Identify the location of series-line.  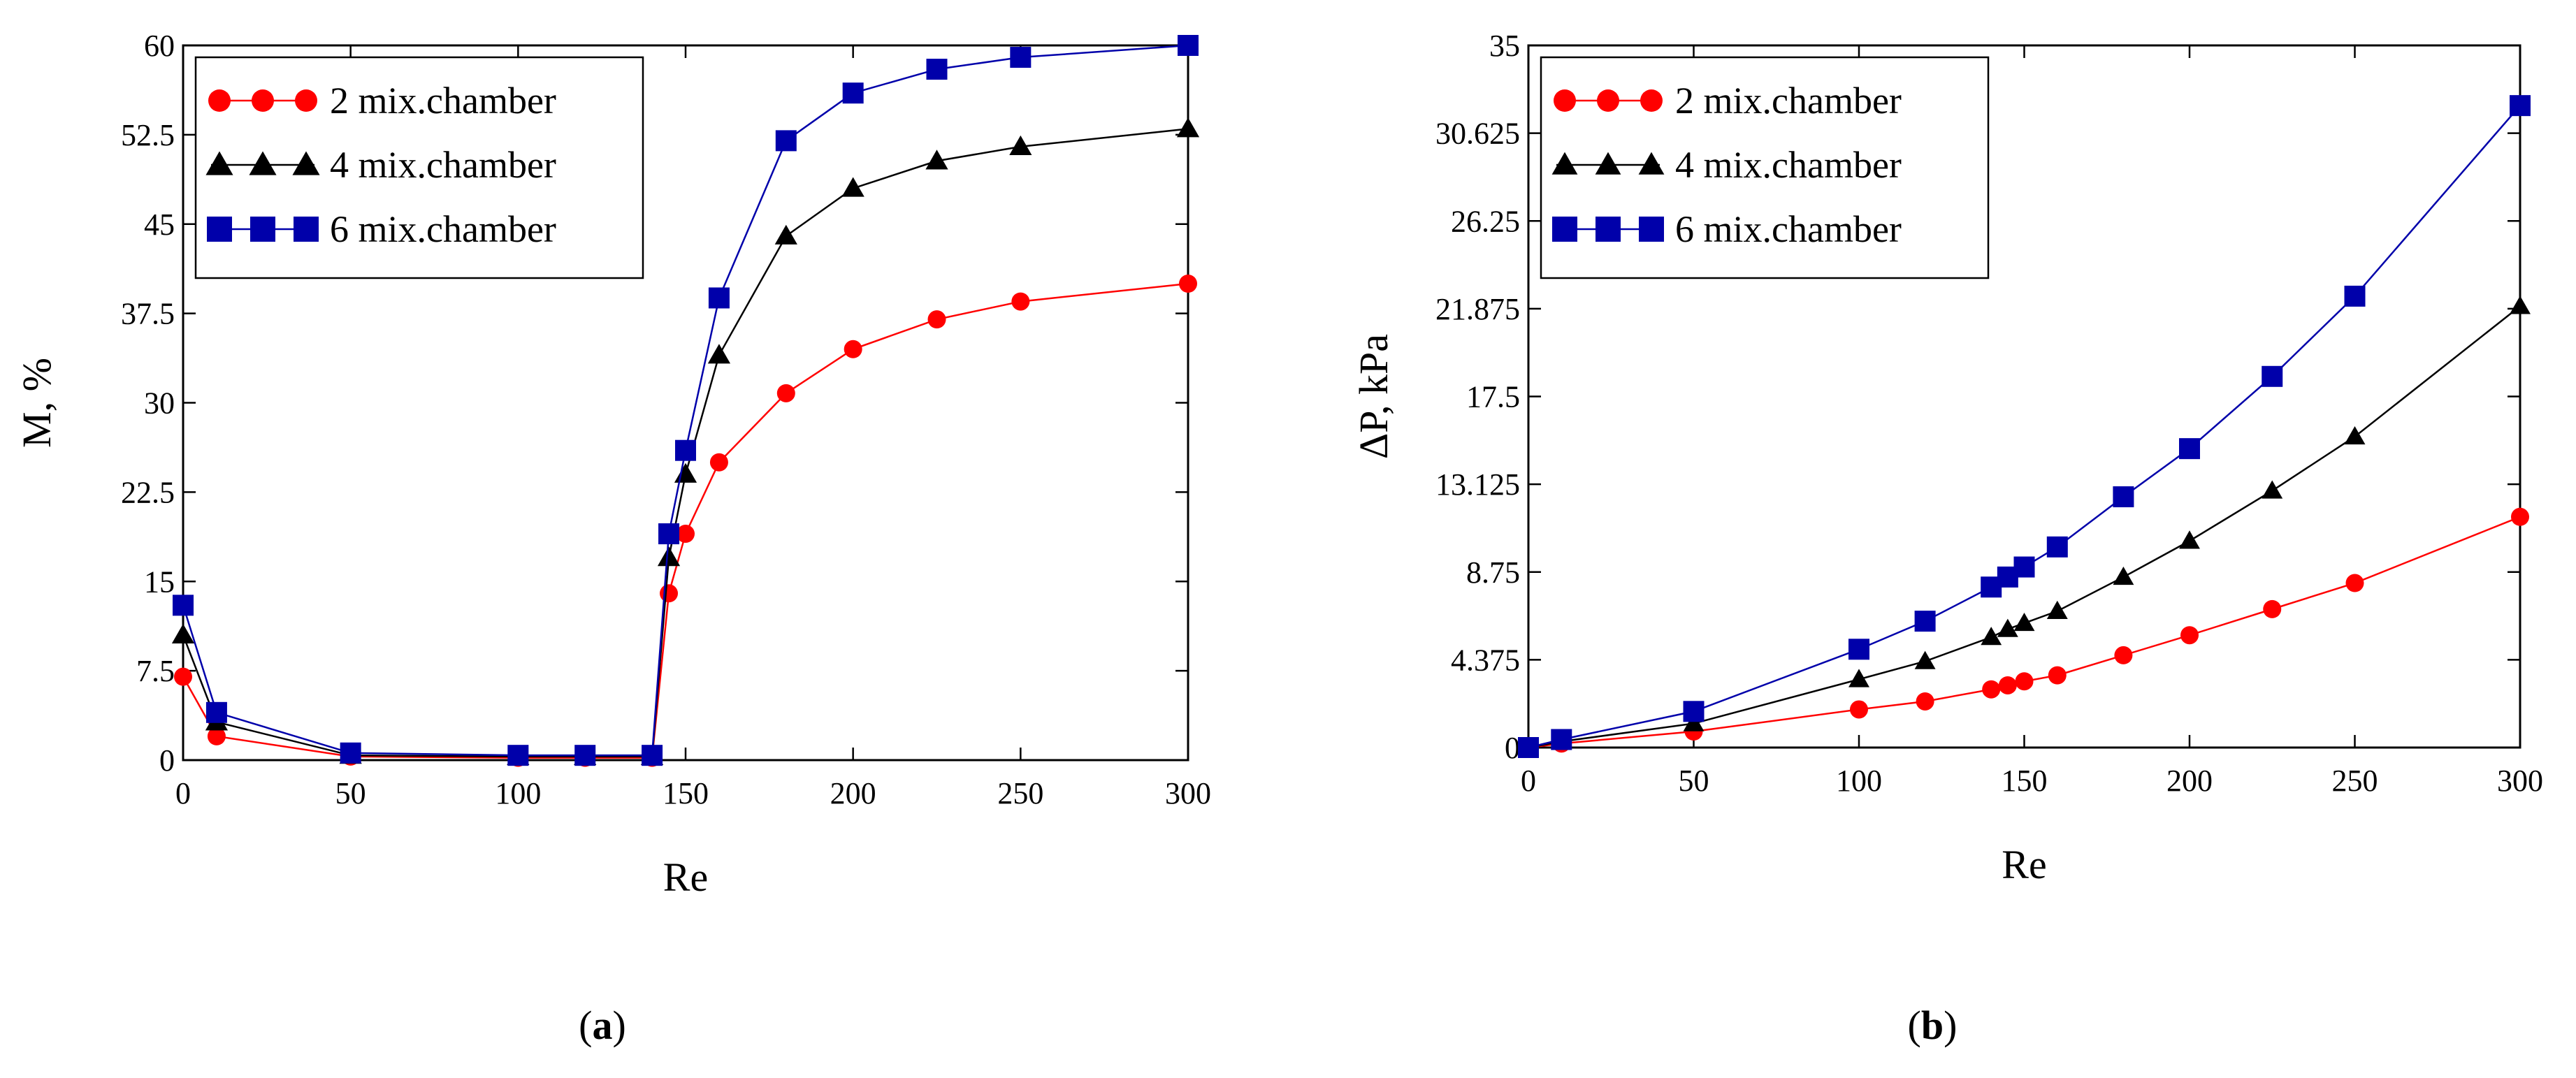
(2025, 632).